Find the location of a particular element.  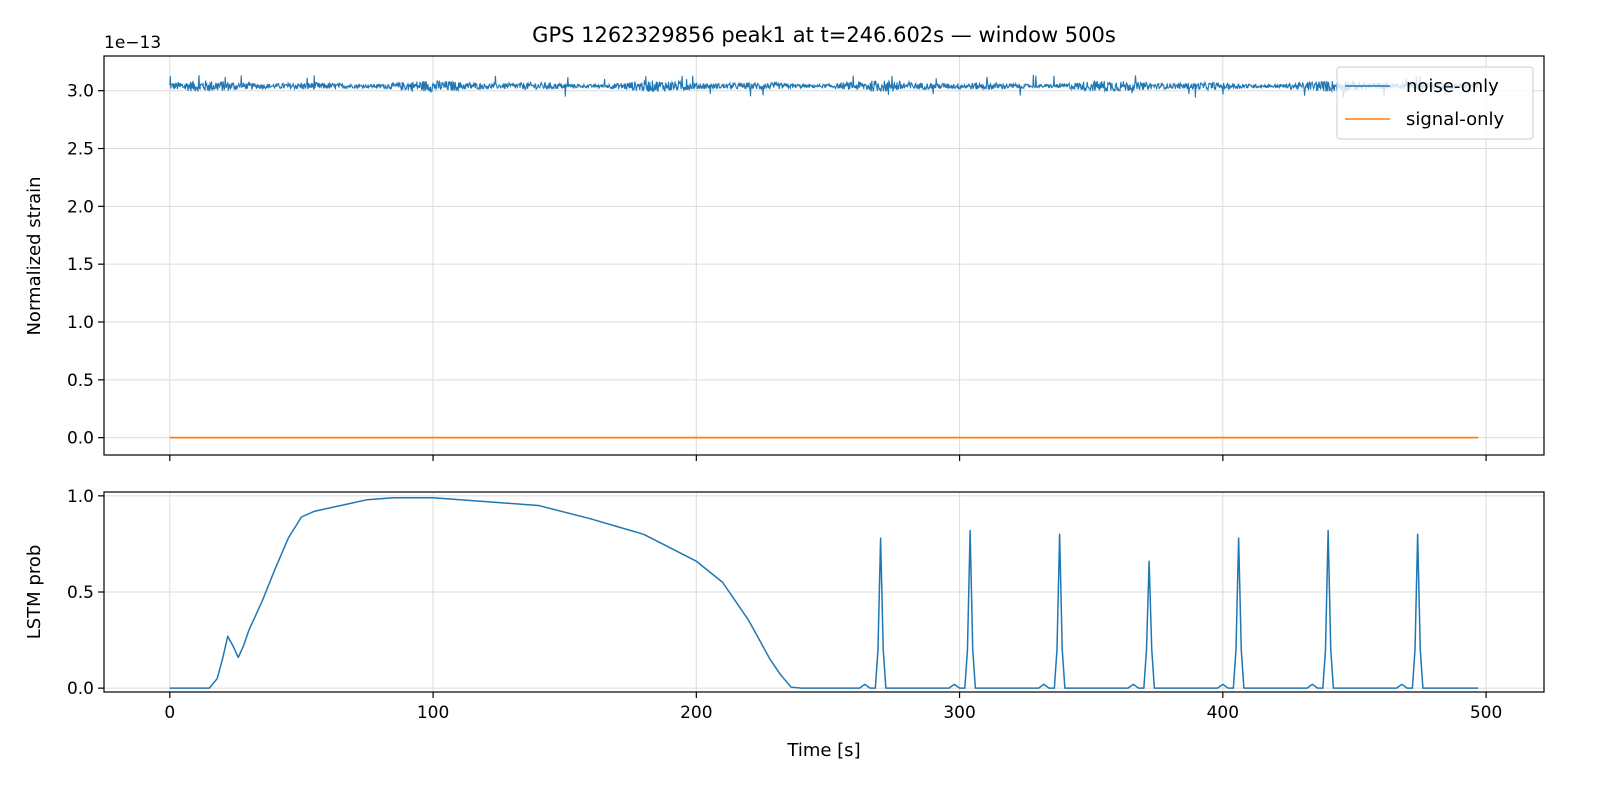

strain-y-tick-label: 2.5 is located at coordinates (80, 150).